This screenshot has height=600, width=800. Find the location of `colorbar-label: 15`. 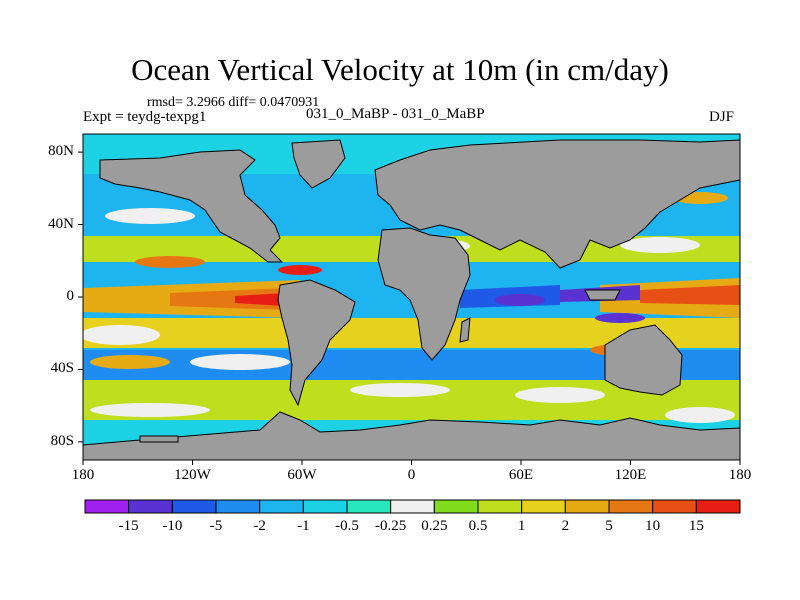

colorbar-label: 15 is located at coordinates (696, 526).